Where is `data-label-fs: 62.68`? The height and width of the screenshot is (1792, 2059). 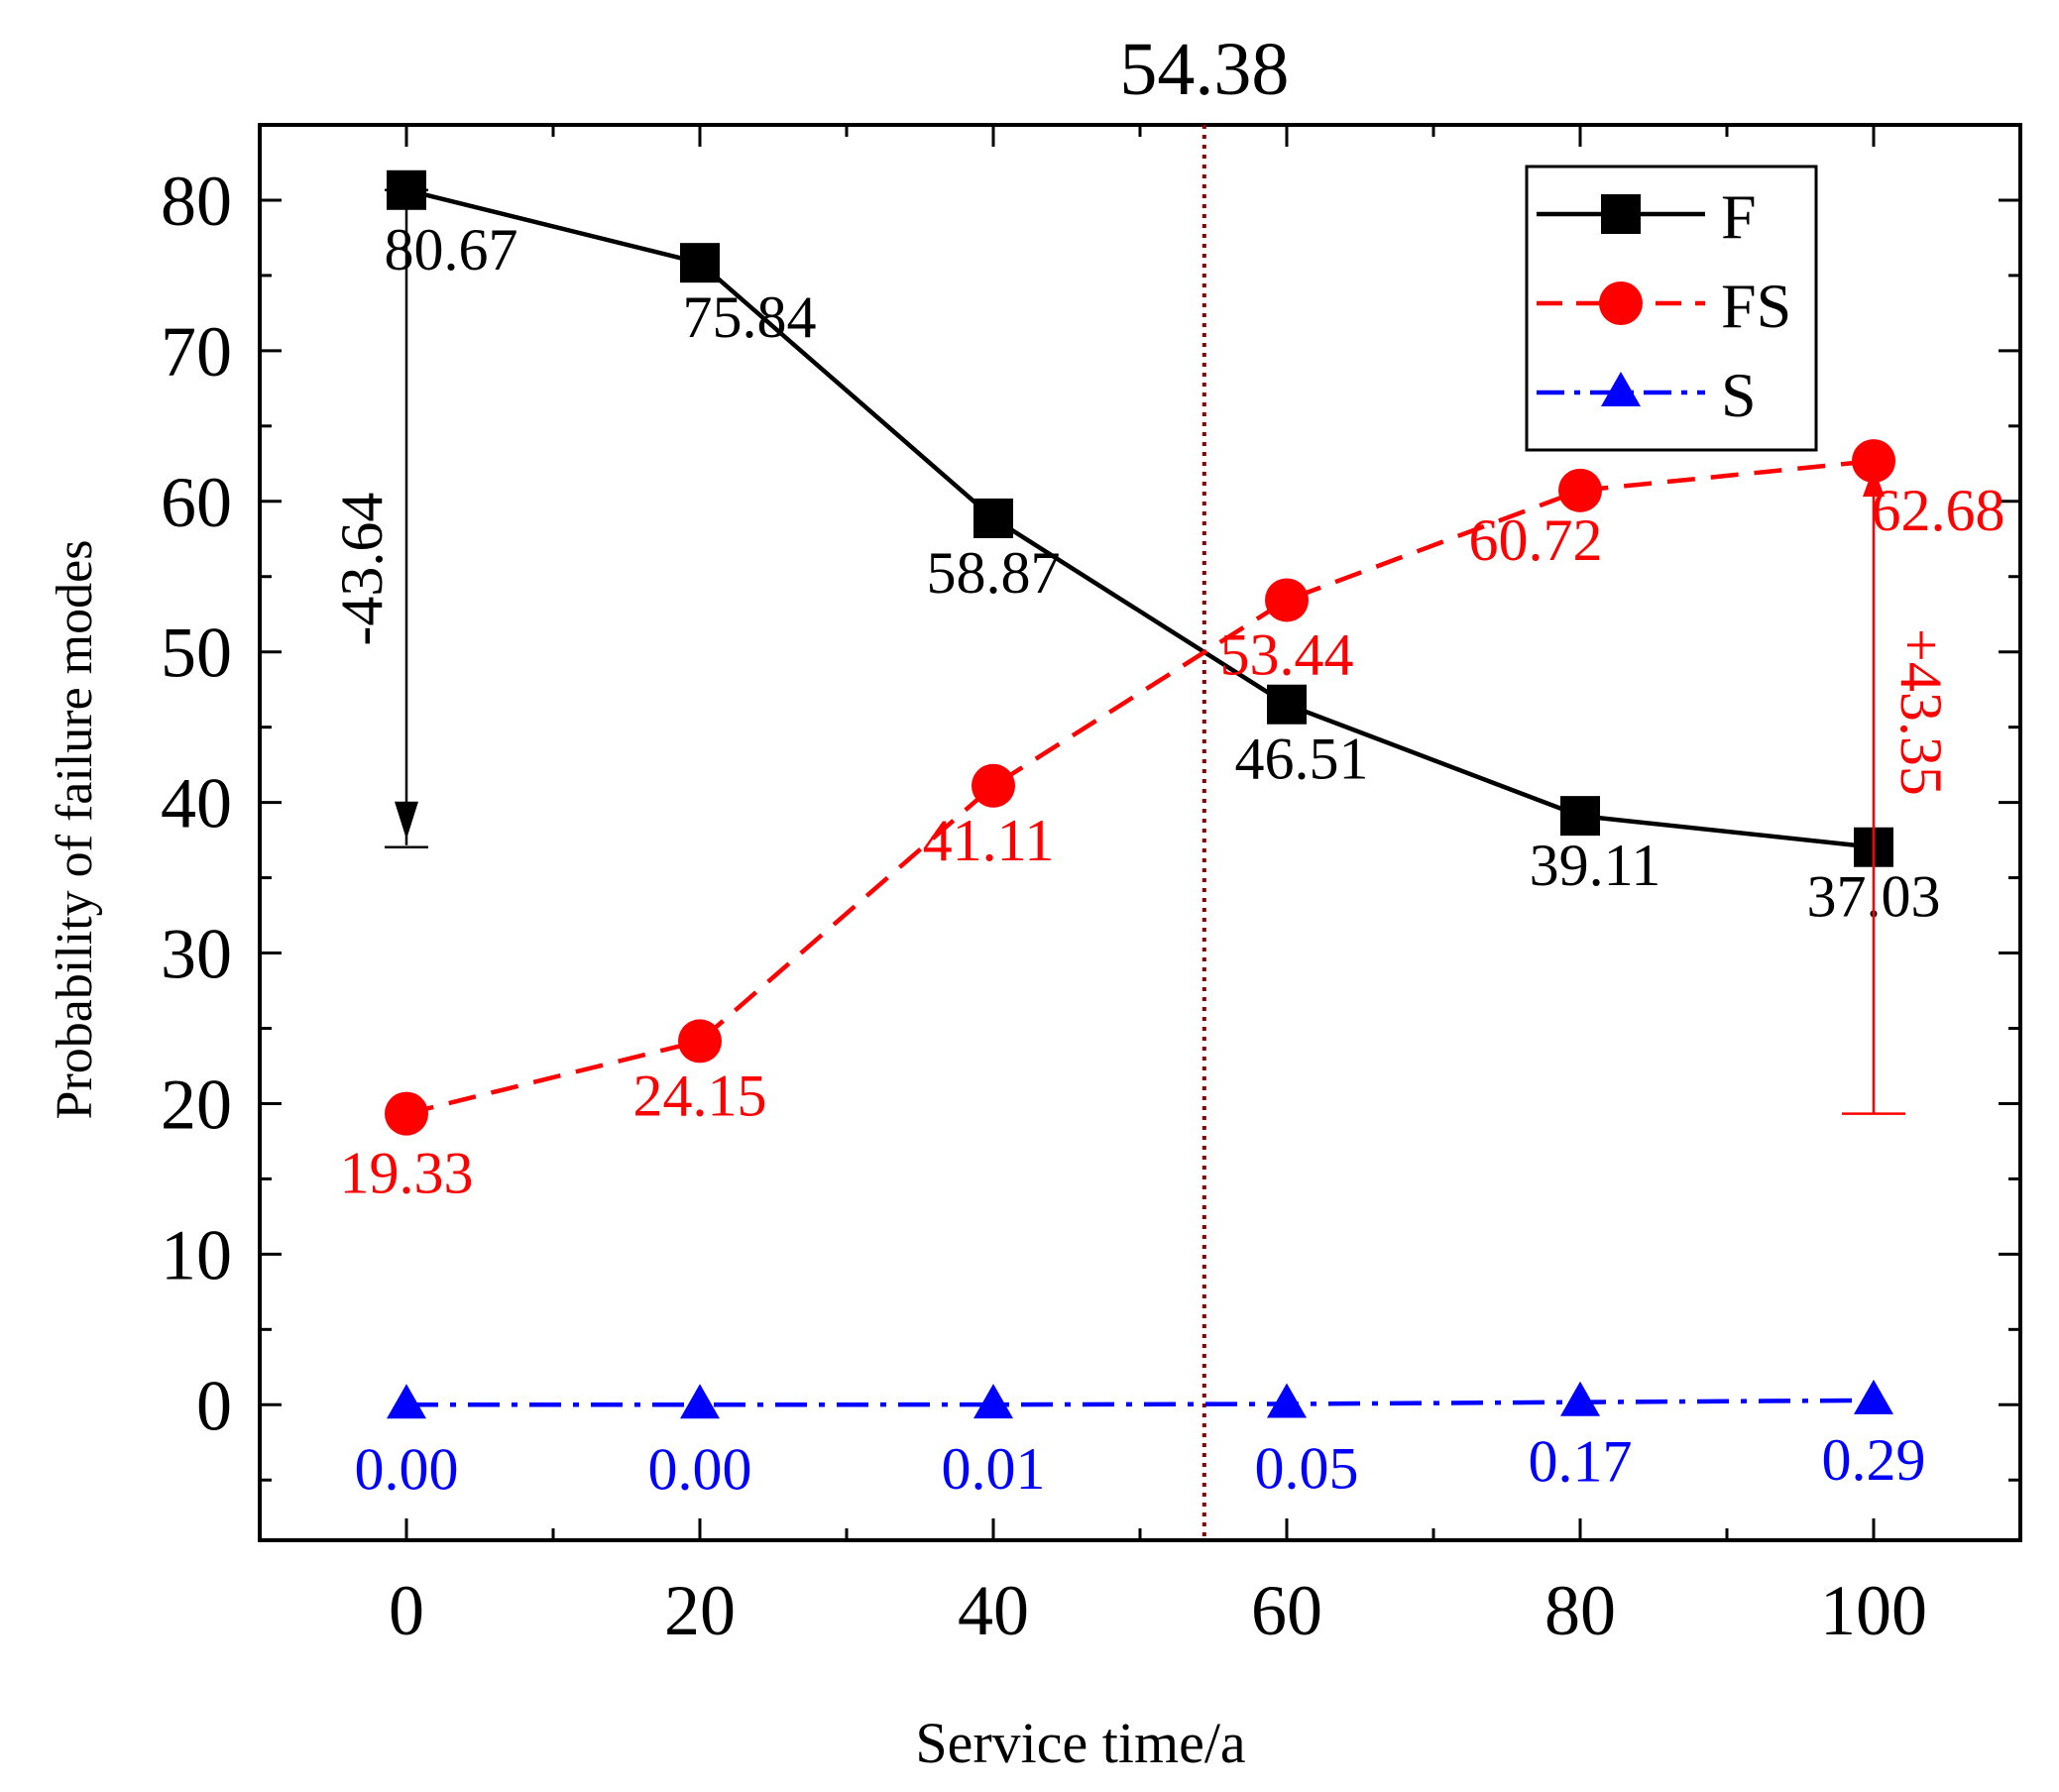
data-label-fs: 62.68 is located at coordinates (1938, 510).